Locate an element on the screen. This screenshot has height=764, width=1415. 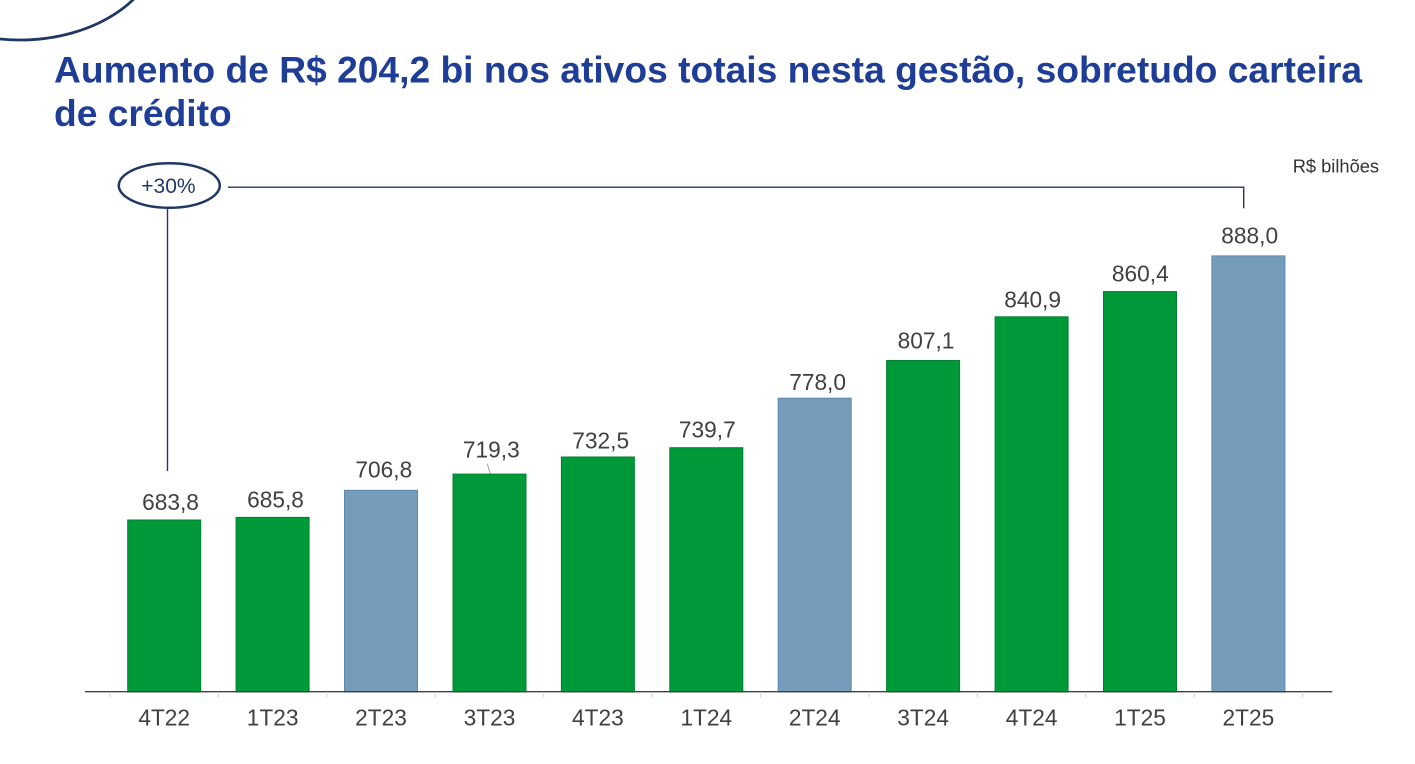
svg-text: 840,9 is located at coordinates (1032, 300).